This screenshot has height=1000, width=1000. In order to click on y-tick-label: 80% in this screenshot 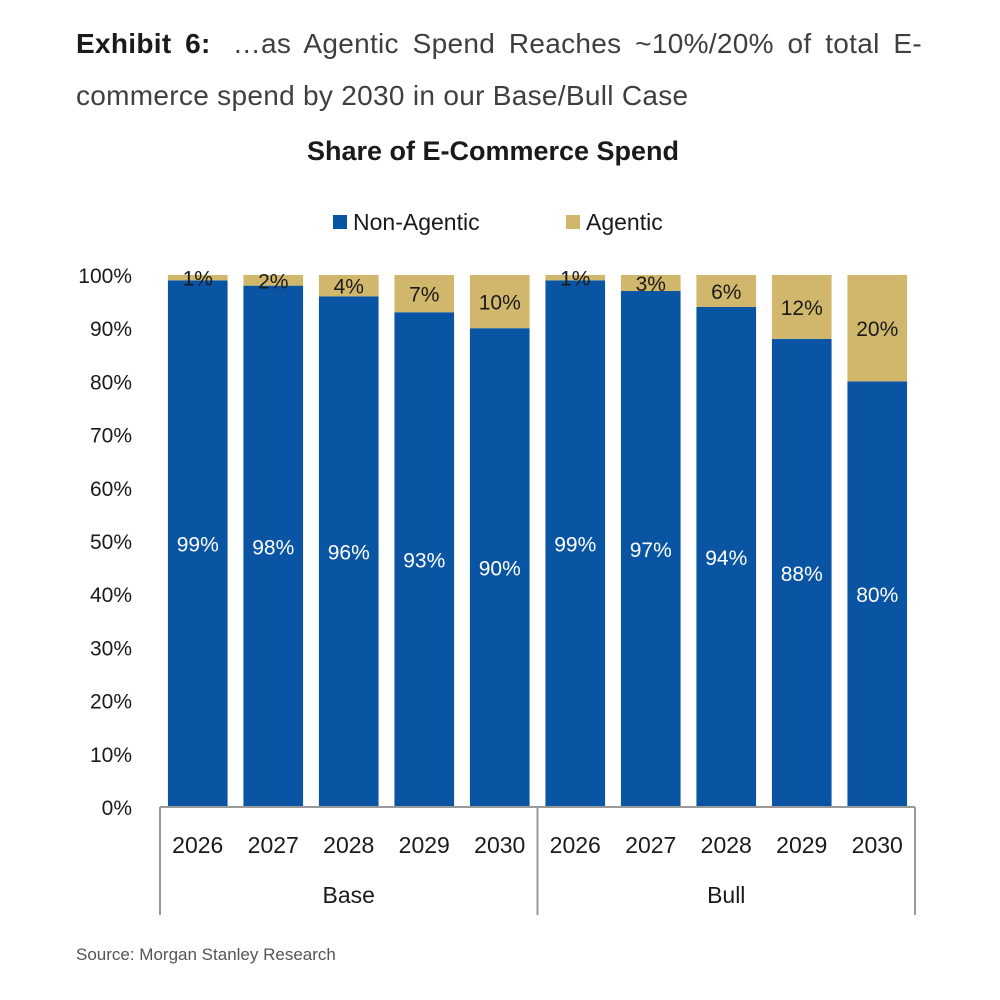, I will do `click(111, 382)`.